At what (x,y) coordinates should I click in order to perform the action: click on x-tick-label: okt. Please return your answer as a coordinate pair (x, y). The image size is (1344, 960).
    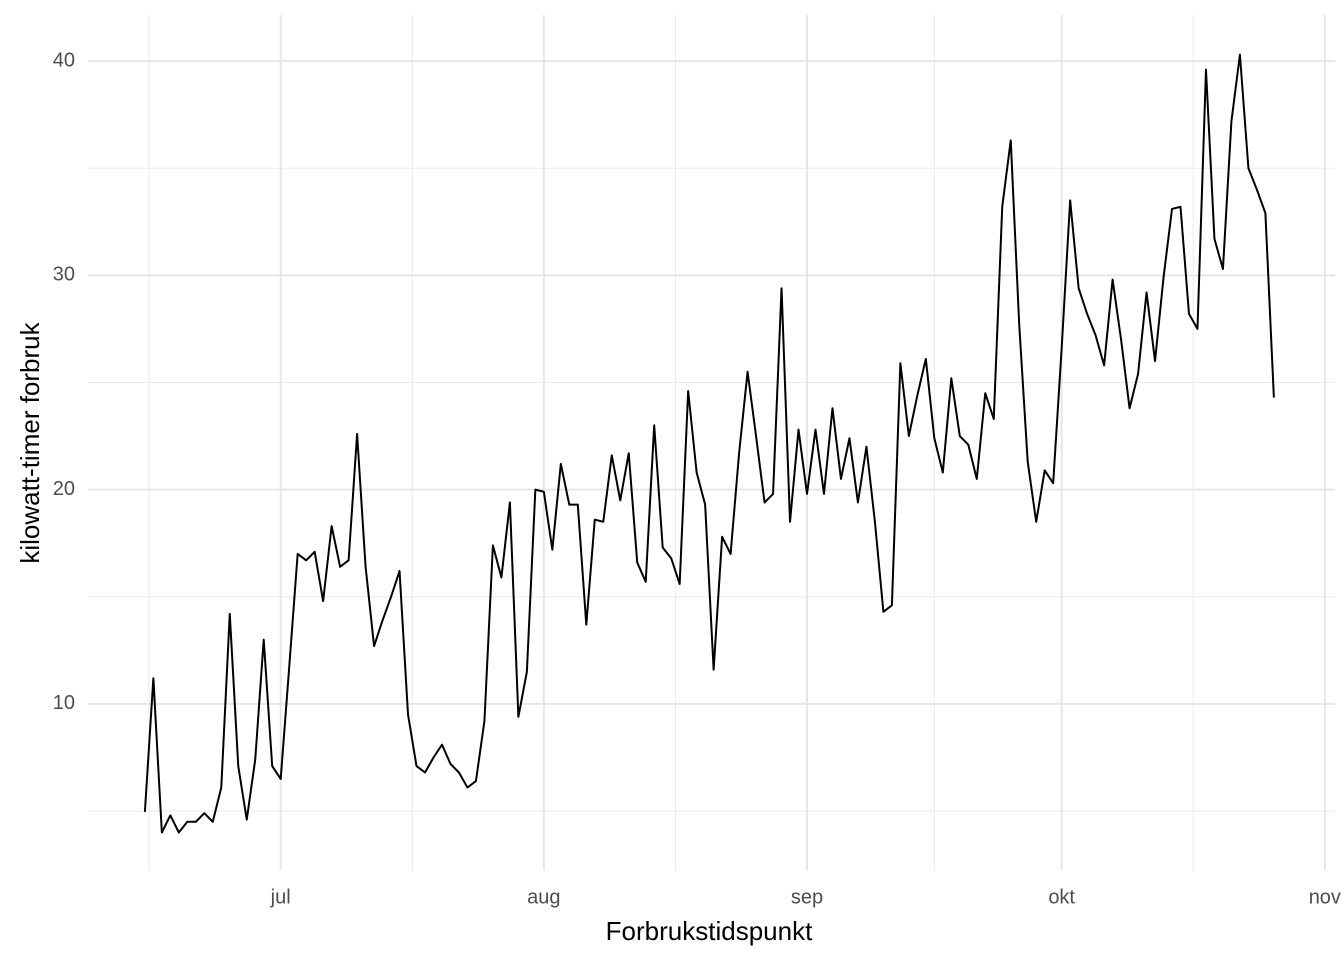
    Looking at the image, I should click on (1061, 897).